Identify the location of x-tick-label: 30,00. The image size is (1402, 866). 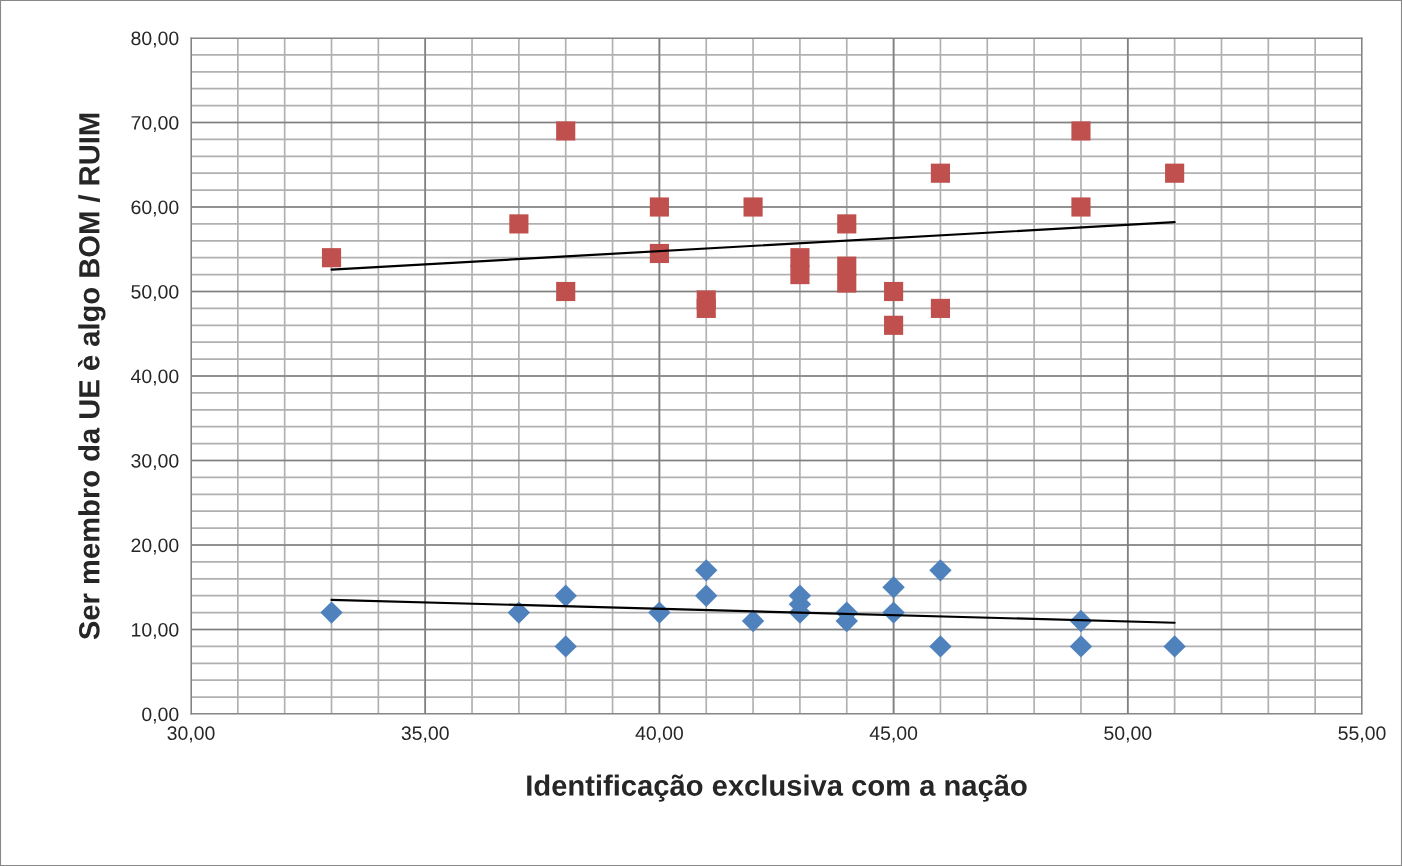
(191, 734).